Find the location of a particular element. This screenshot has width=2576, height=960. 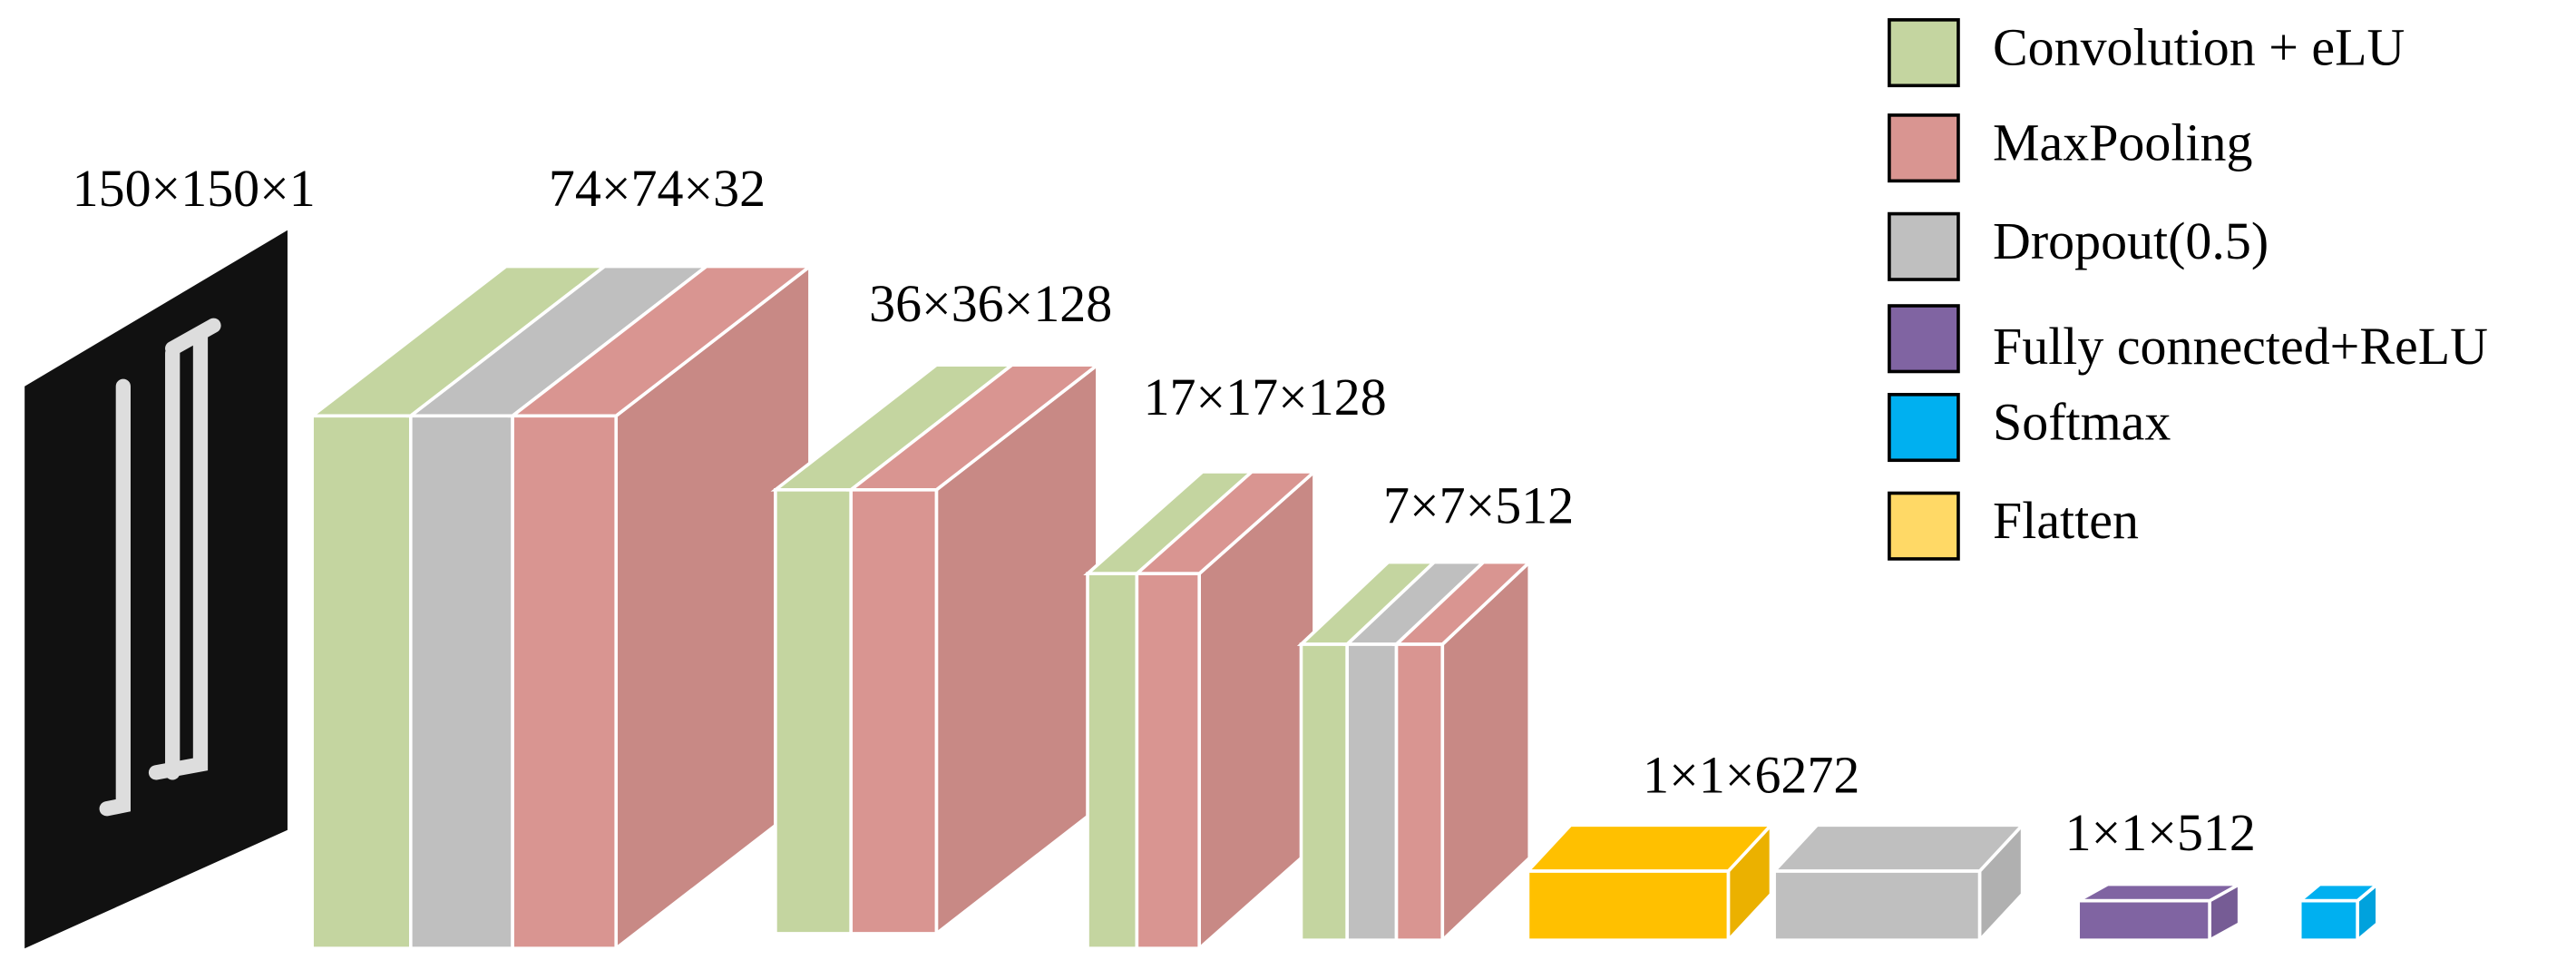

legend-label: Flatten is located at coordinates (2066, 520).